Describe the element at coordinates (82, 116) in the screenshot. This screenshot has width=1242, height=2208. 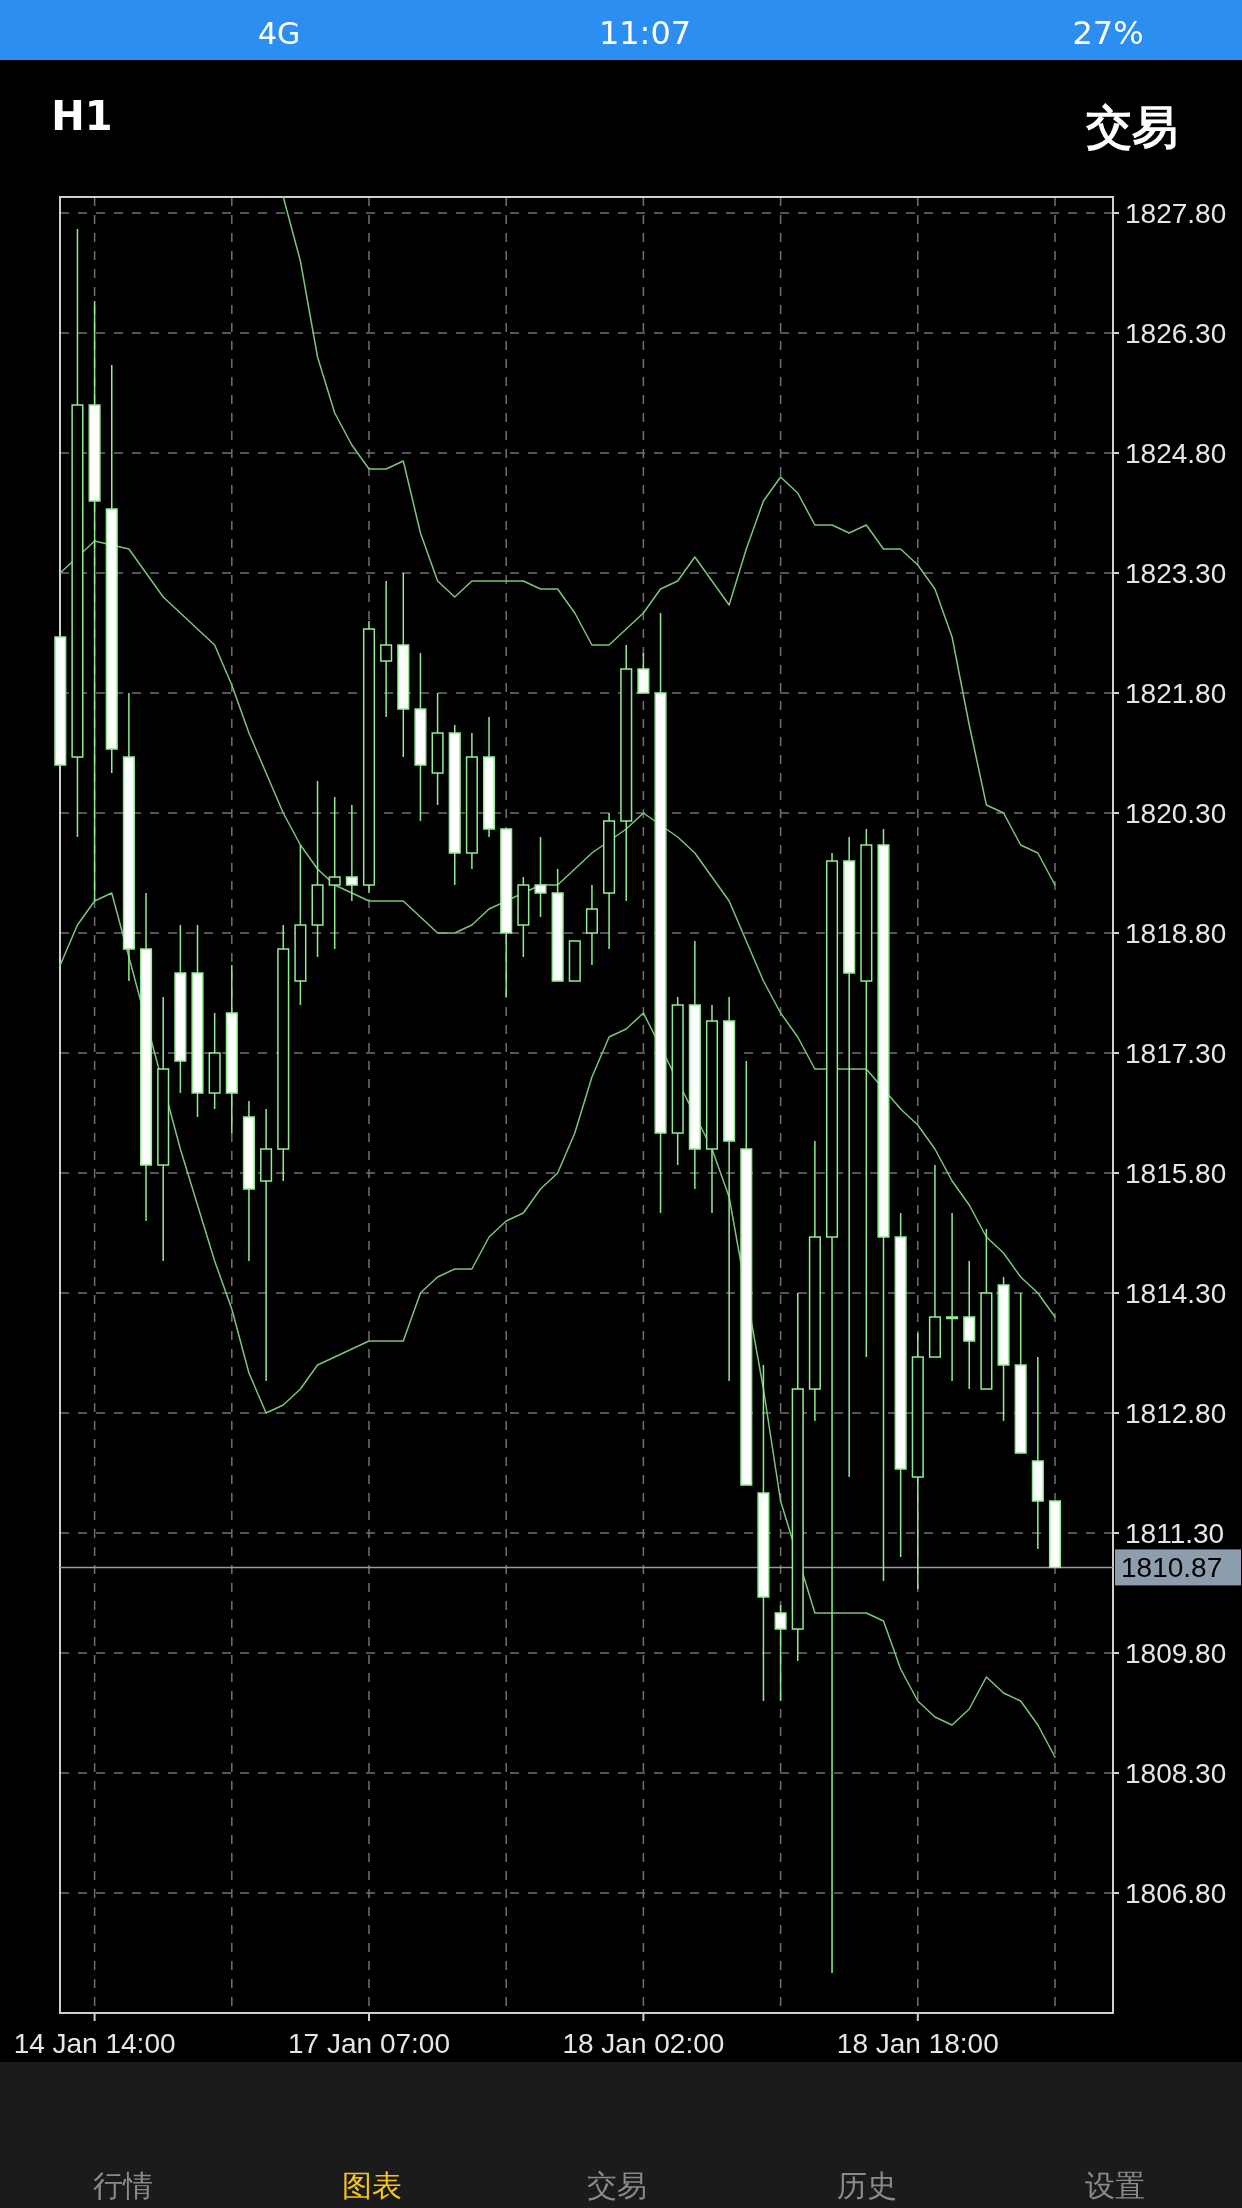
I see `text: H1` at that location.